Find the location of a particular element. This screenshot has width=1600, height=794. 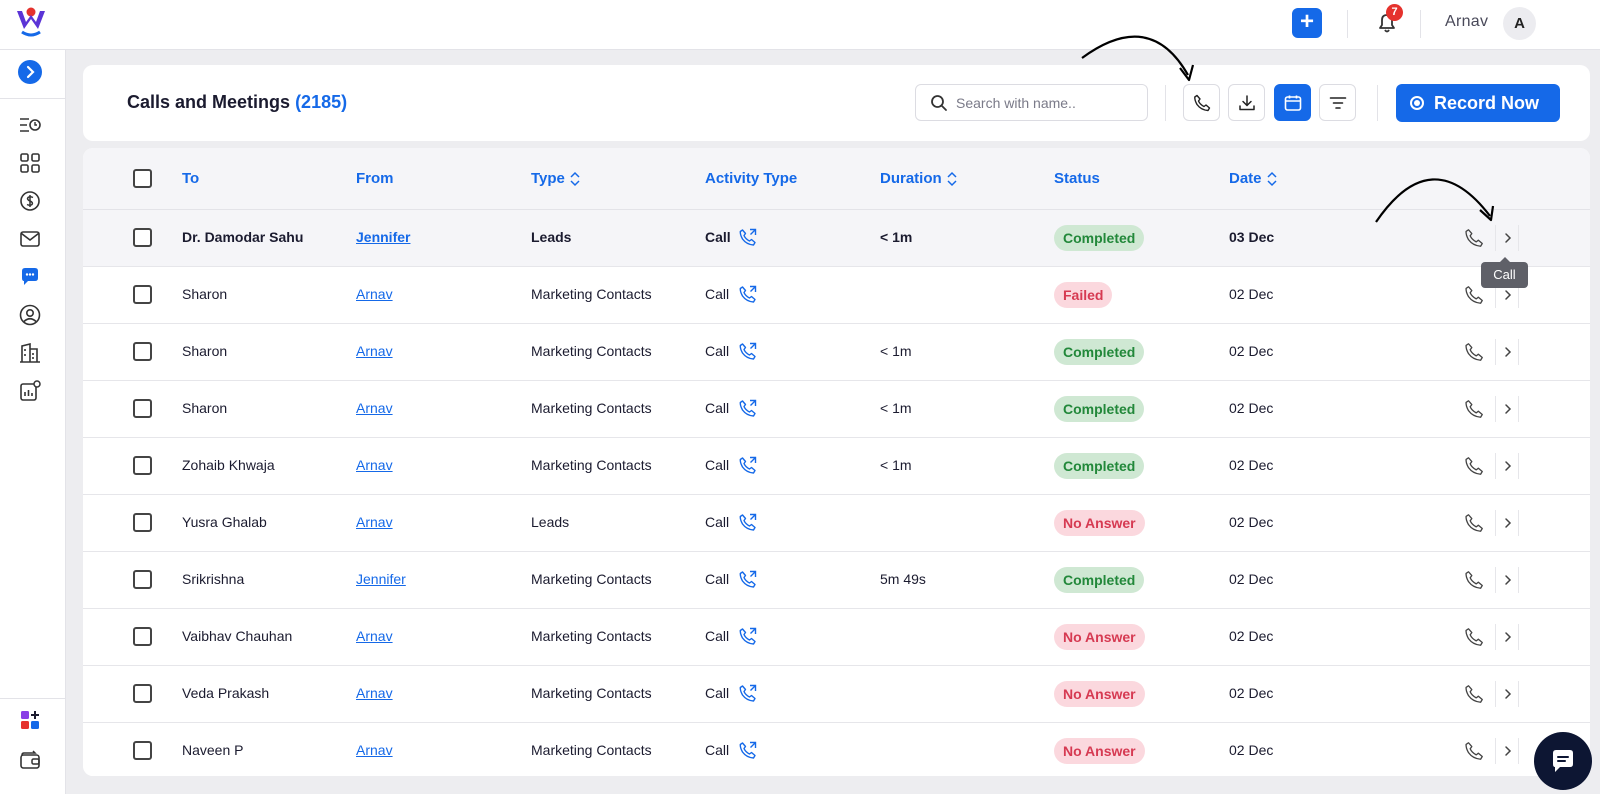

cell-type: Leads is located at coordinates (550, 522).